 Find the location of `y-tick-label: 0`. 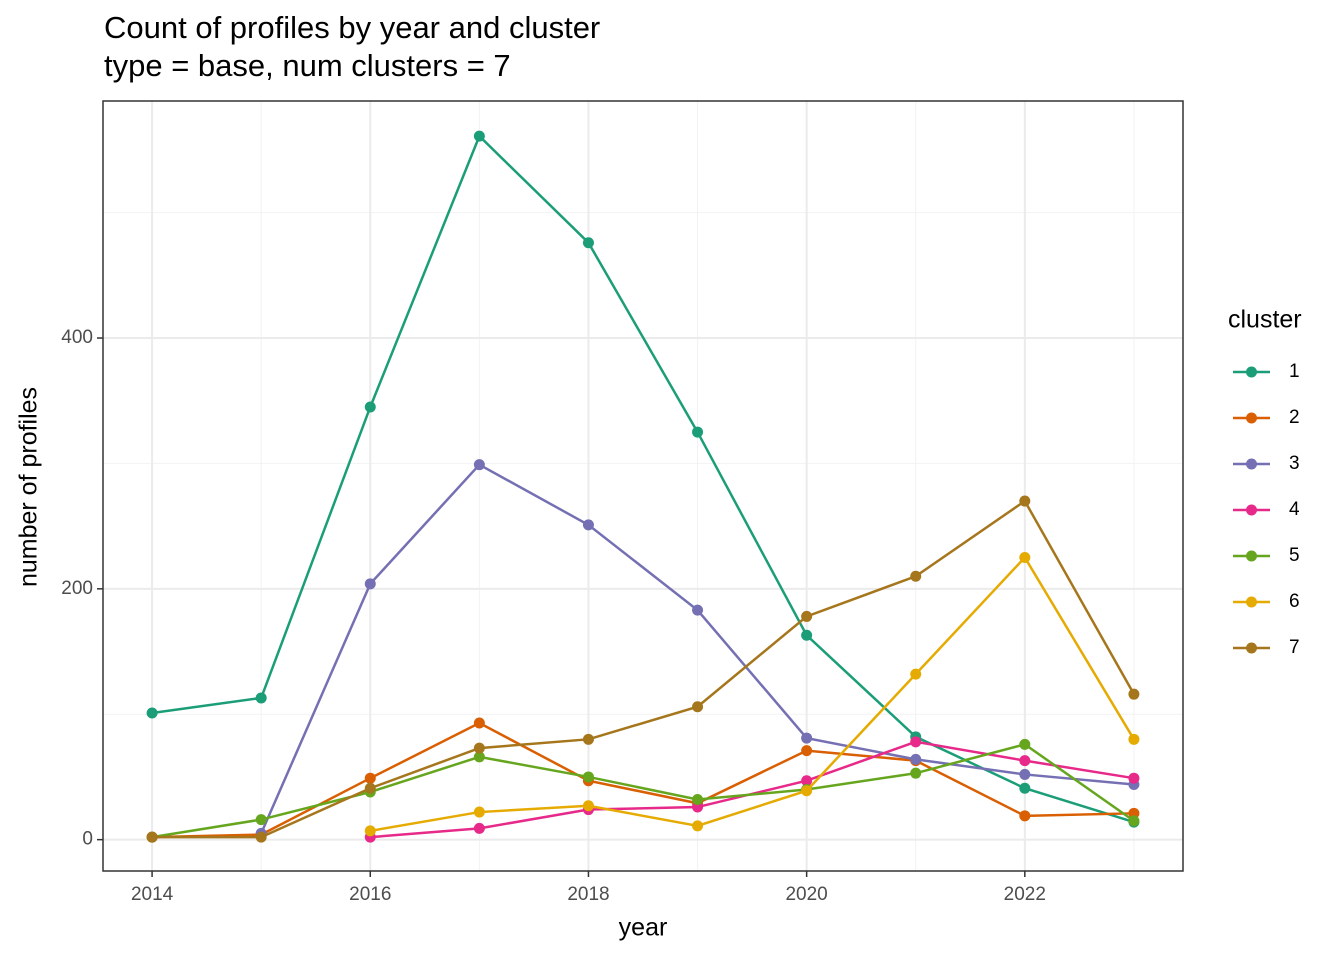

y-tick-label: 0 is located at coordinates (87, 839).